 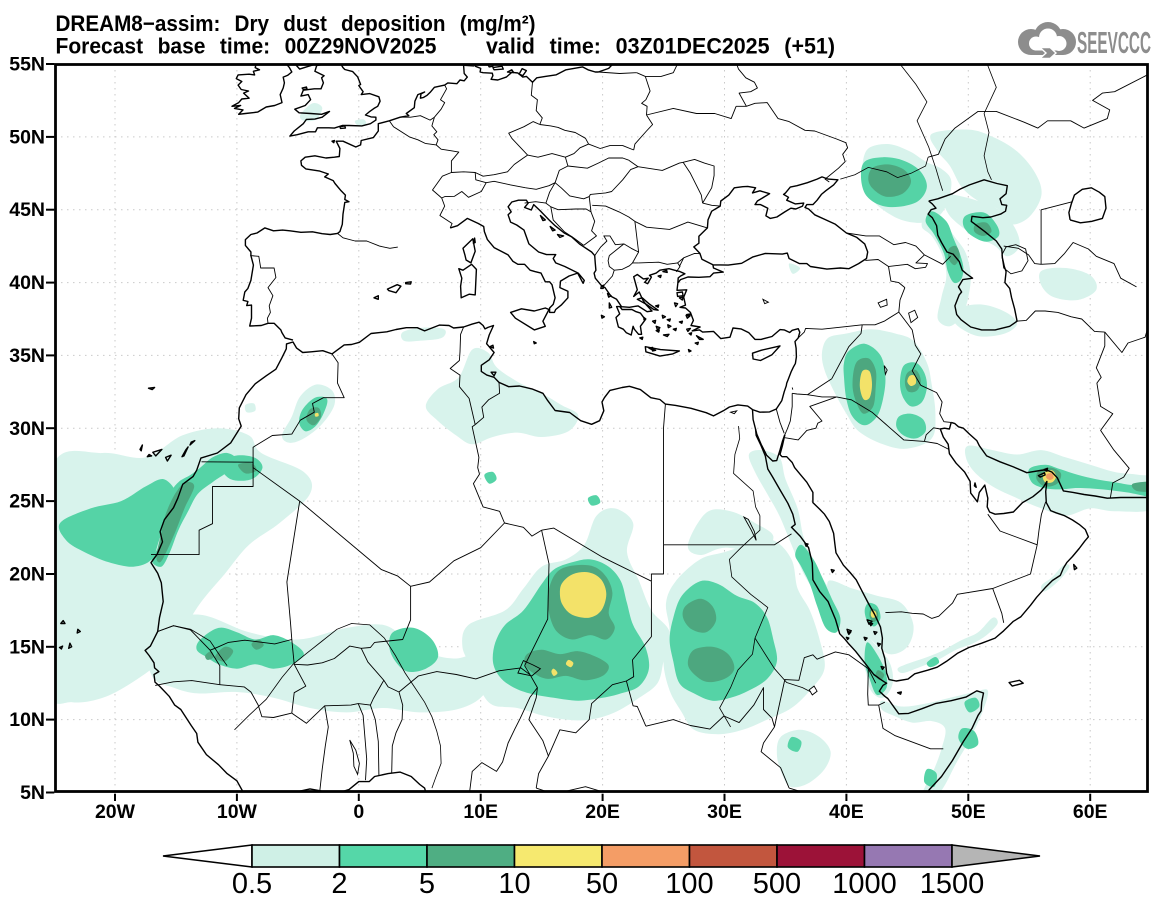 I want to click on svg-text: 20N, so click(x=27, y=575).